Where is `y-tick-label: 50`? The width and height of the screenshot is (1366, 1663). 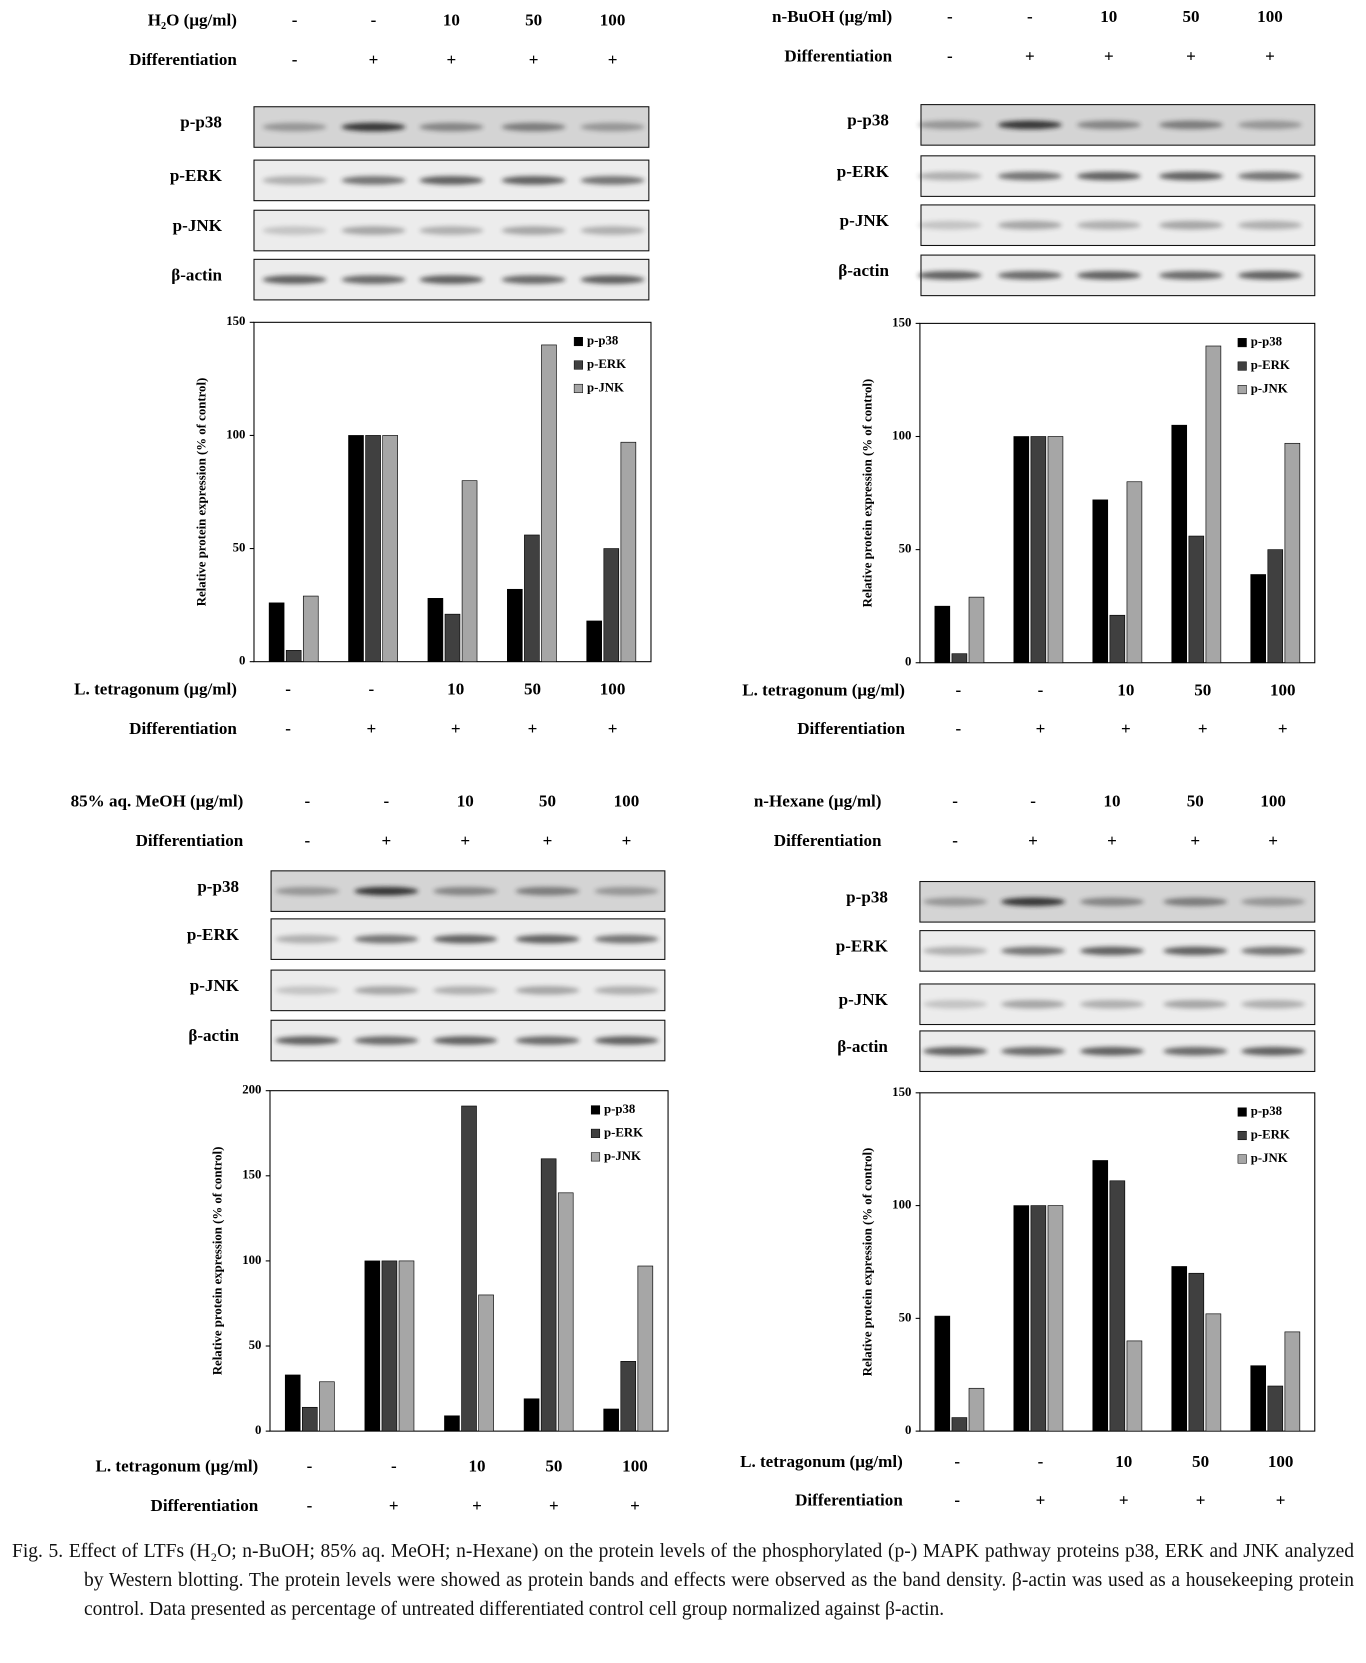
y-tick-label: 50 is located at coordinates (905, 549).